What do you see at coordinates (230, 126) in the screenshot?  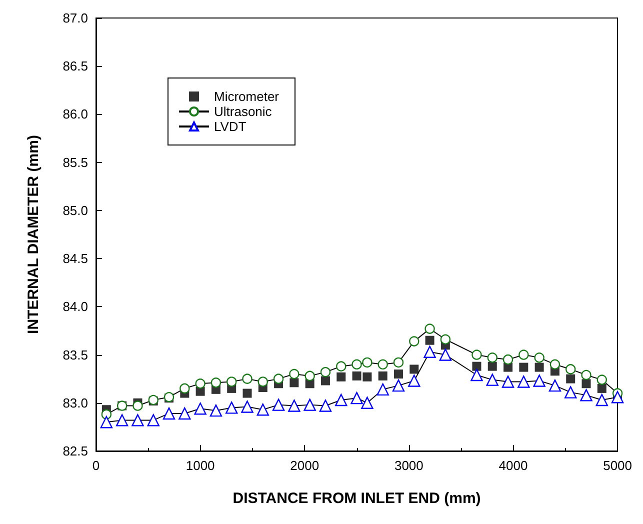 I see `legend-label: LVDT` at bounding box center [230, 126].